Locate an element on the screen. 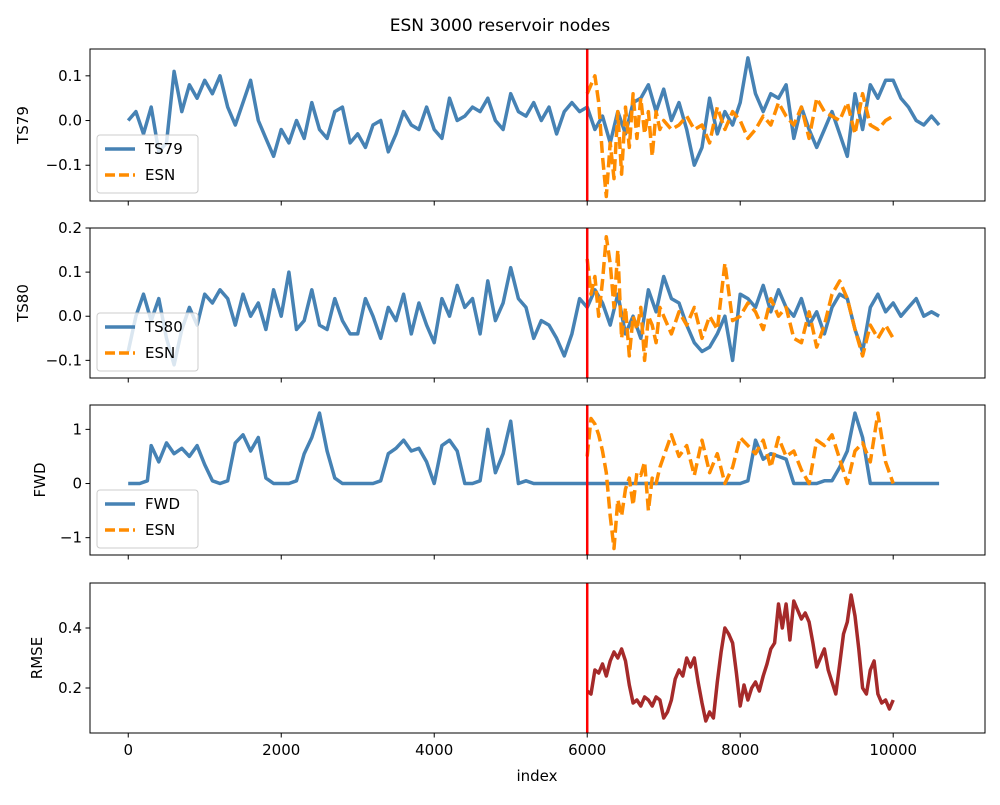 The width and height of the screenshot is (1000, 805). y-axis-label: TS79 is located at coordinates (23, 125).